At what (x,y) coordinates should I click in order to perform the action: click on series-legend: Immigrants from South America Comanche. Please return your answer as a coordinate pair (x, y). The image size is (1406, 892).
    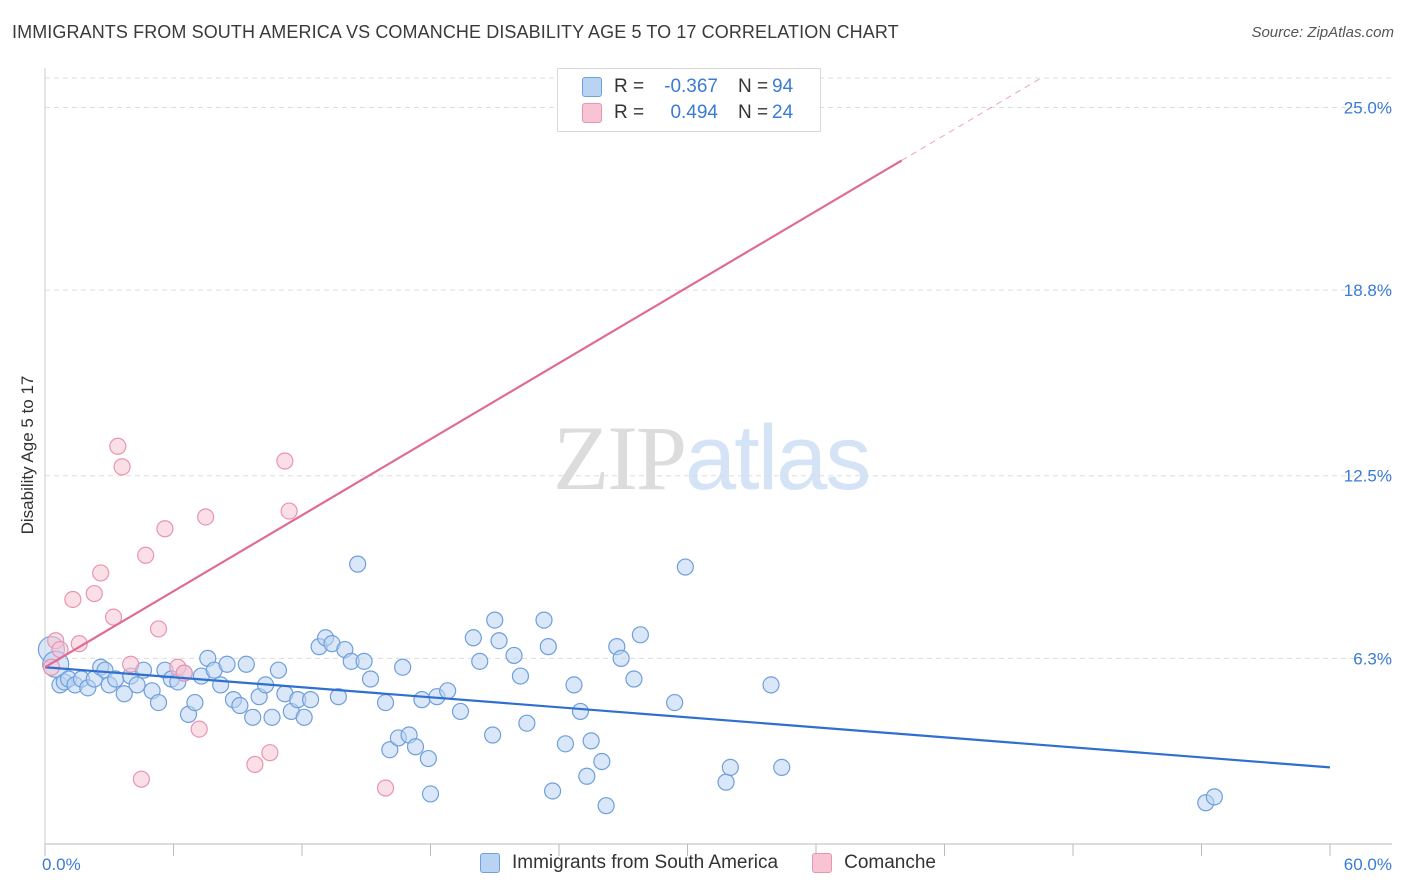
    Looking at the image, I should click on (725, 863).